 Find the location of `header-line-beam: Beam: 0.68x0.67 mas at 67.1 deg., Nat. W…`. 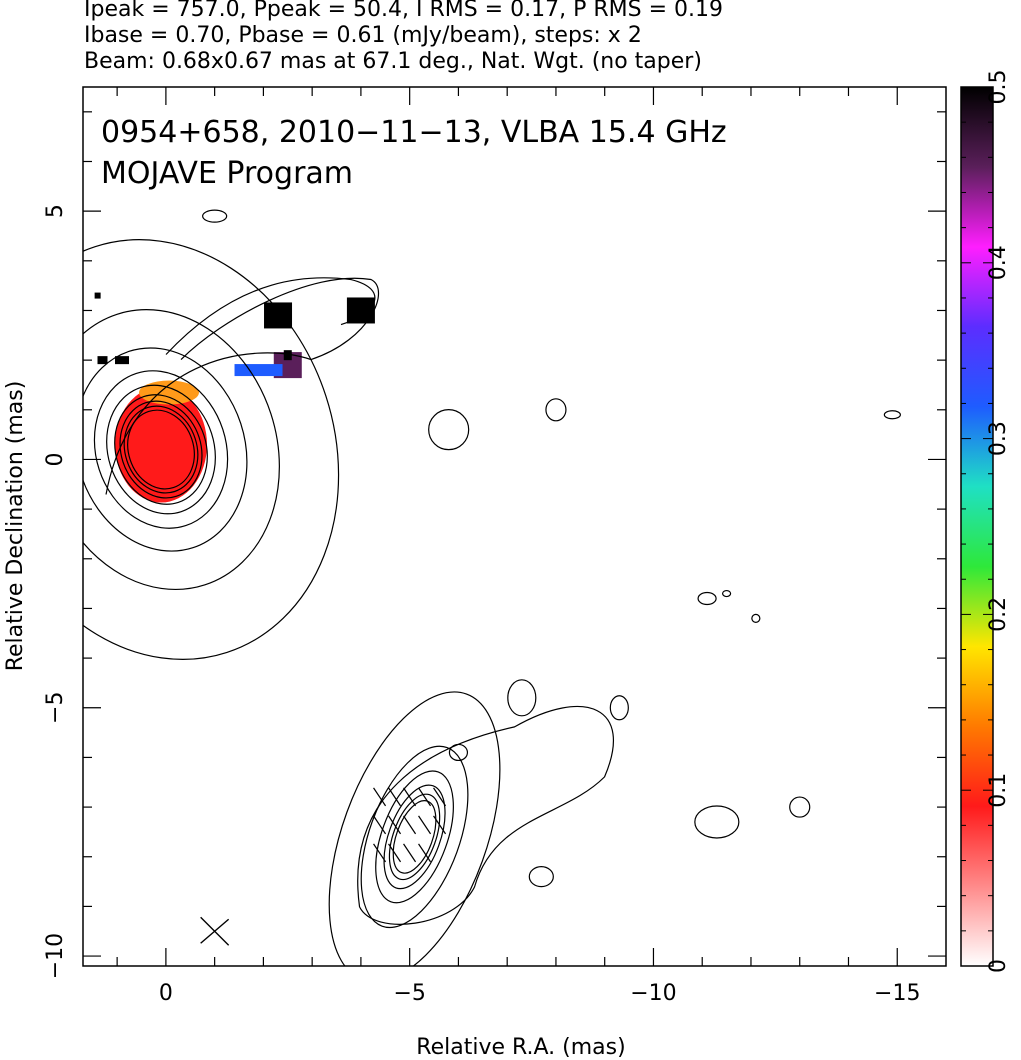

header-line-beam: Beam: 0.68x0.67 mas at 67.1 deg., Nat. W… is located at coordinates (393, 61).